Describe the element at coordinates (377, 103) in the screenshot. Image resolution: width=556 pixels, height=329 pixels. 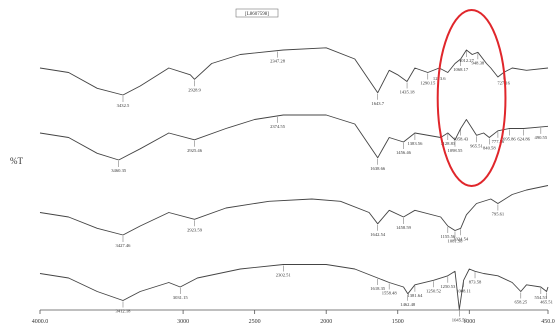
I see `peak-label: 1643.7` at that location.